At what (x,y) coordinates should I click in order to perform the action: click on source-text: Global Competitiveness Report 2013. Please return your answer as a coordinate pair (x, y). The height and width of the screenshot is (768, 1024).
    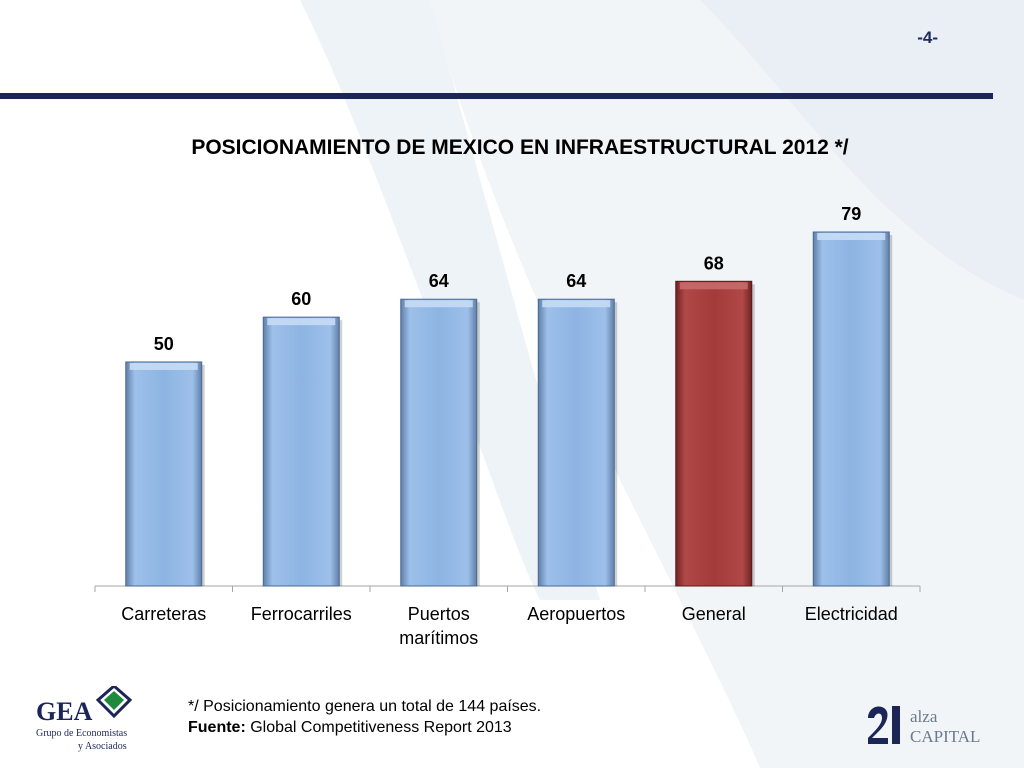
    Looking at the image, I should click on (378, 727).